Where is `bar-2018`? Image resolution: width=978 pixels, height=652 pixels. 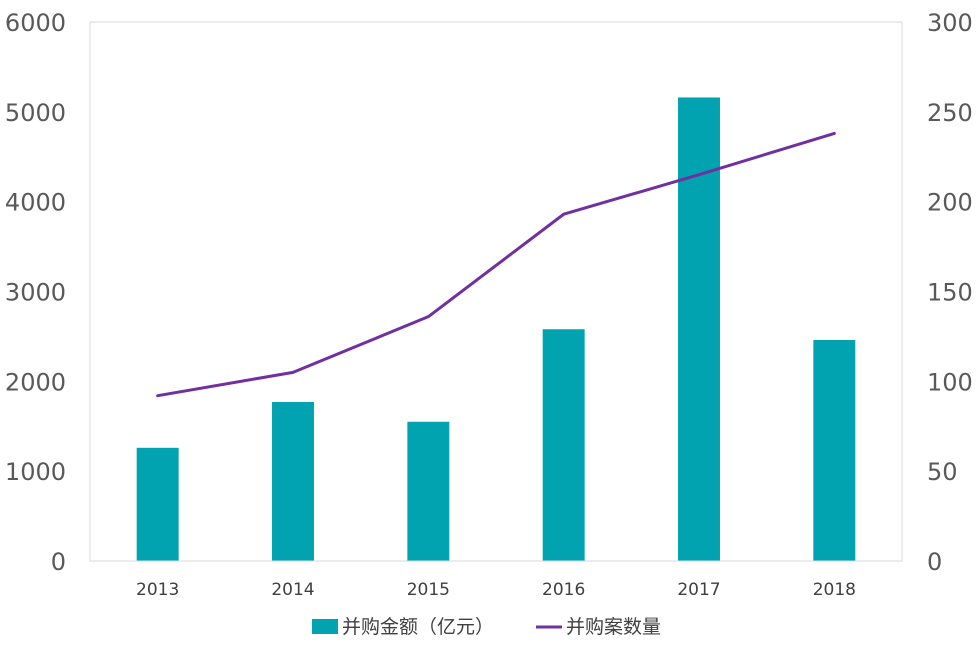 bar-2018 is located at coordinates (834, 450).